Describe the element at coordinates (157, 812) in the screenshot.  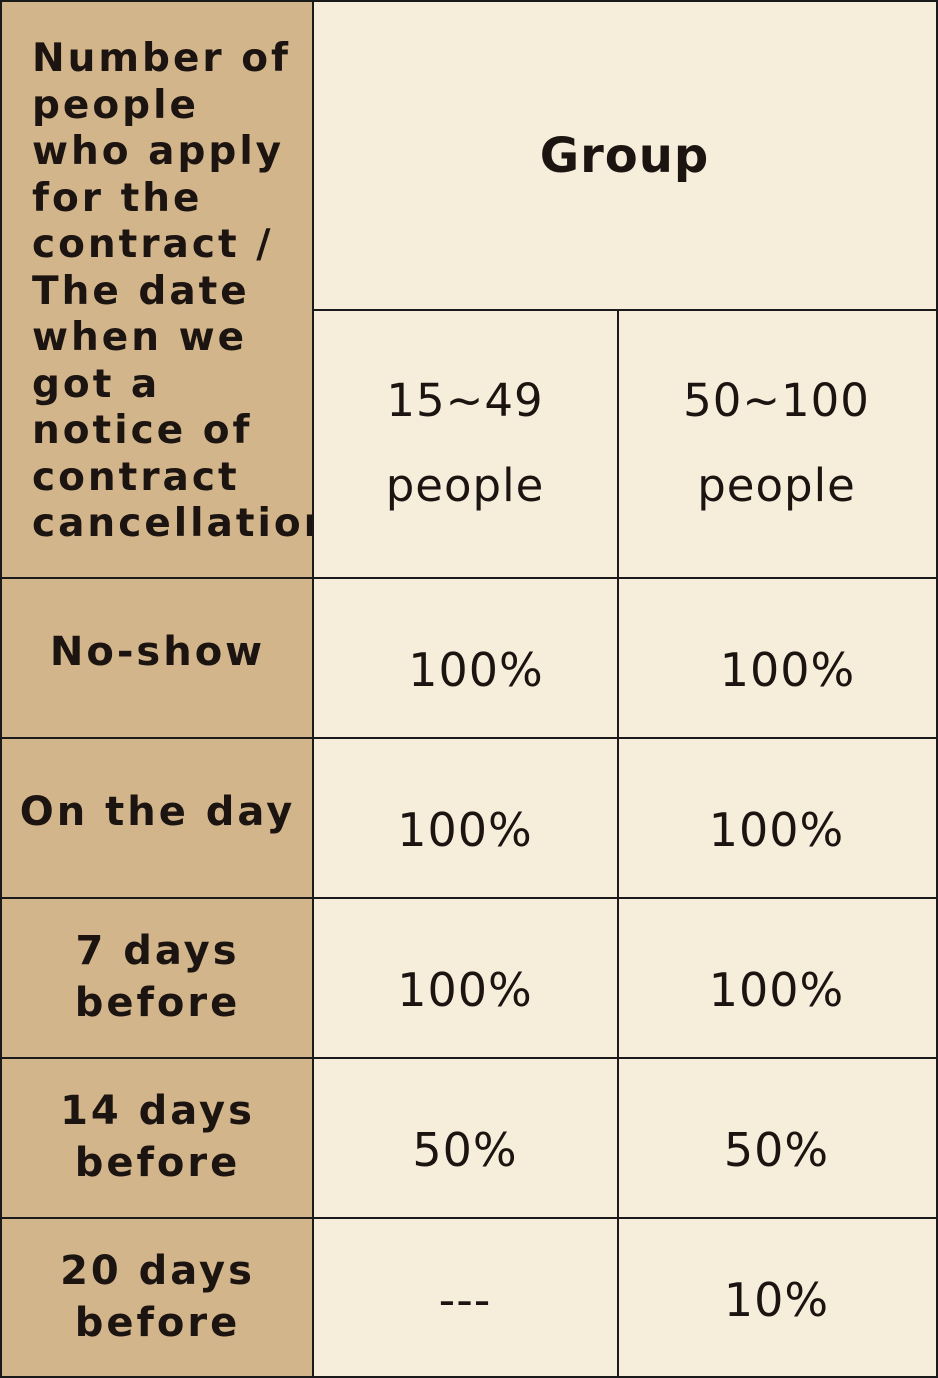
I see `row-label-text: On the day` at that location.